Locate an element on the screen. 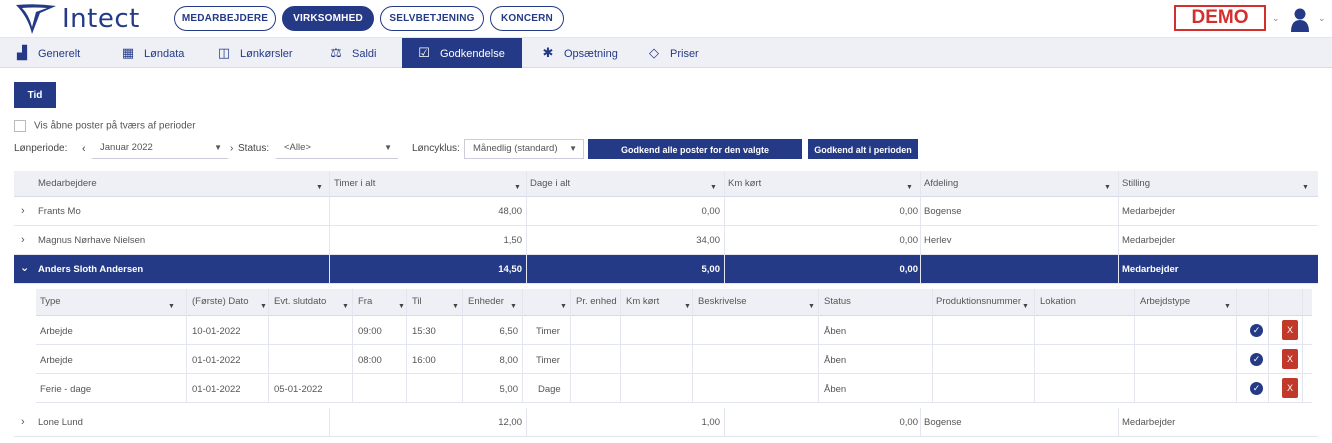 The width and height of the screenshot is (1332, 443). col-dage: Dage i alt is located at coordinates (550, 183).